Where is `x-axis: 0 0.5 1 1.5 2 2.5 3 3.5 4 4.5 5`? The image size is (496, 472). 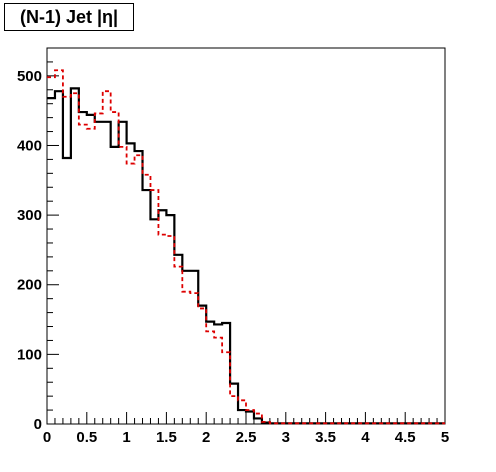
x-axis: 0 0.5 1 1.5 2 2.5 3 3.5 4 4.5 5 is located at coordinates (246, 429).